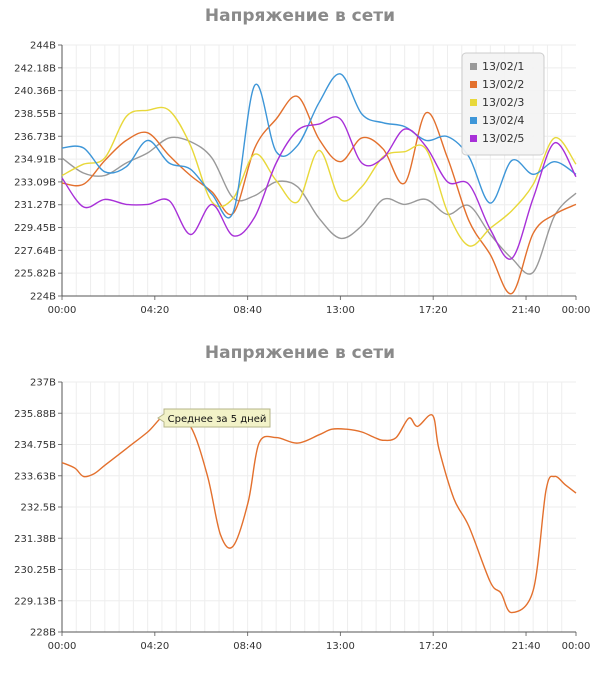 The image size is (600, 675). I want to click on annotation: Среднее за 5 дней, so click(214, 418).